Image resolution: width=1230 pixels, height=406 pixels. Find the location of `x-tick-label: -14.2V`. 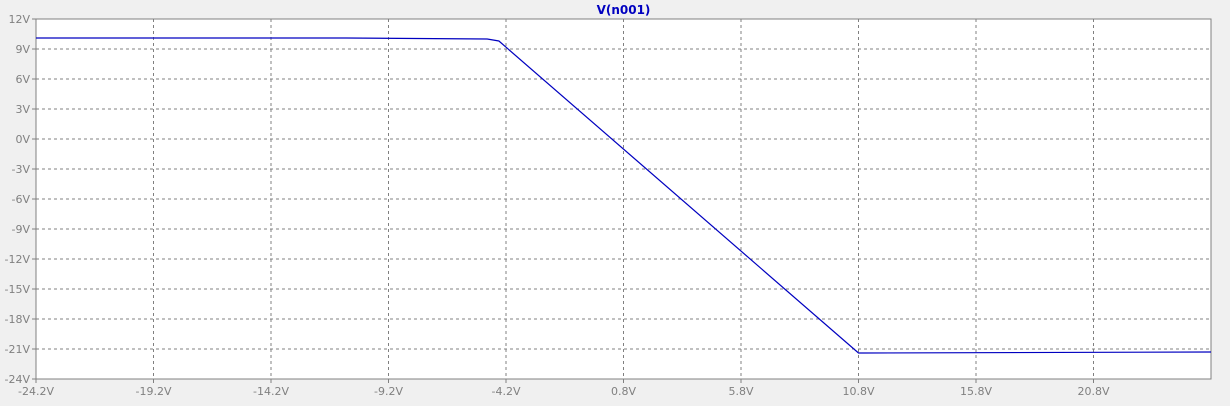

x-tick-label: -14.2V is located at coordinates (271, 391).